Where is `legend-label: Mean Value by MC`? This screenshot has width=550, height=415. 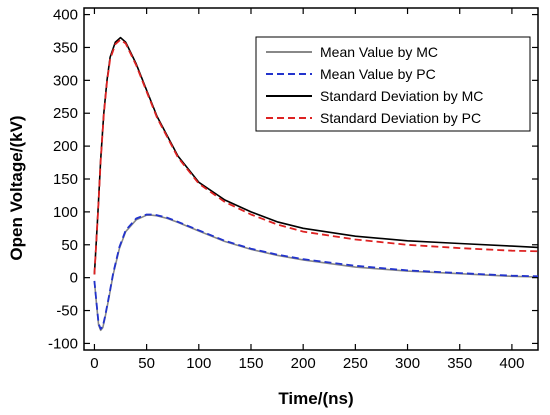
legend-label: Mean Value by MC is located at coordinates (379, 52).